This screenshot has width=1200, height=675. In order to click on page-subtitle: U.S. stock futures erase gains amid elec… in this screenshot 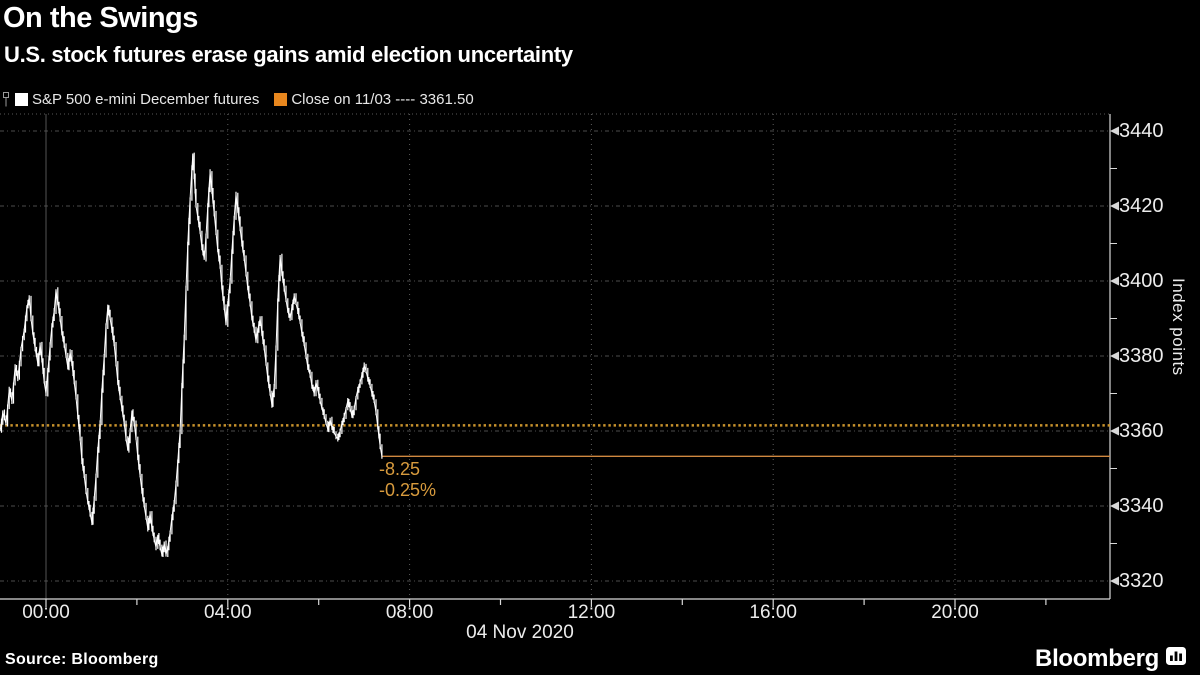, I will do `click(288, 54)`.